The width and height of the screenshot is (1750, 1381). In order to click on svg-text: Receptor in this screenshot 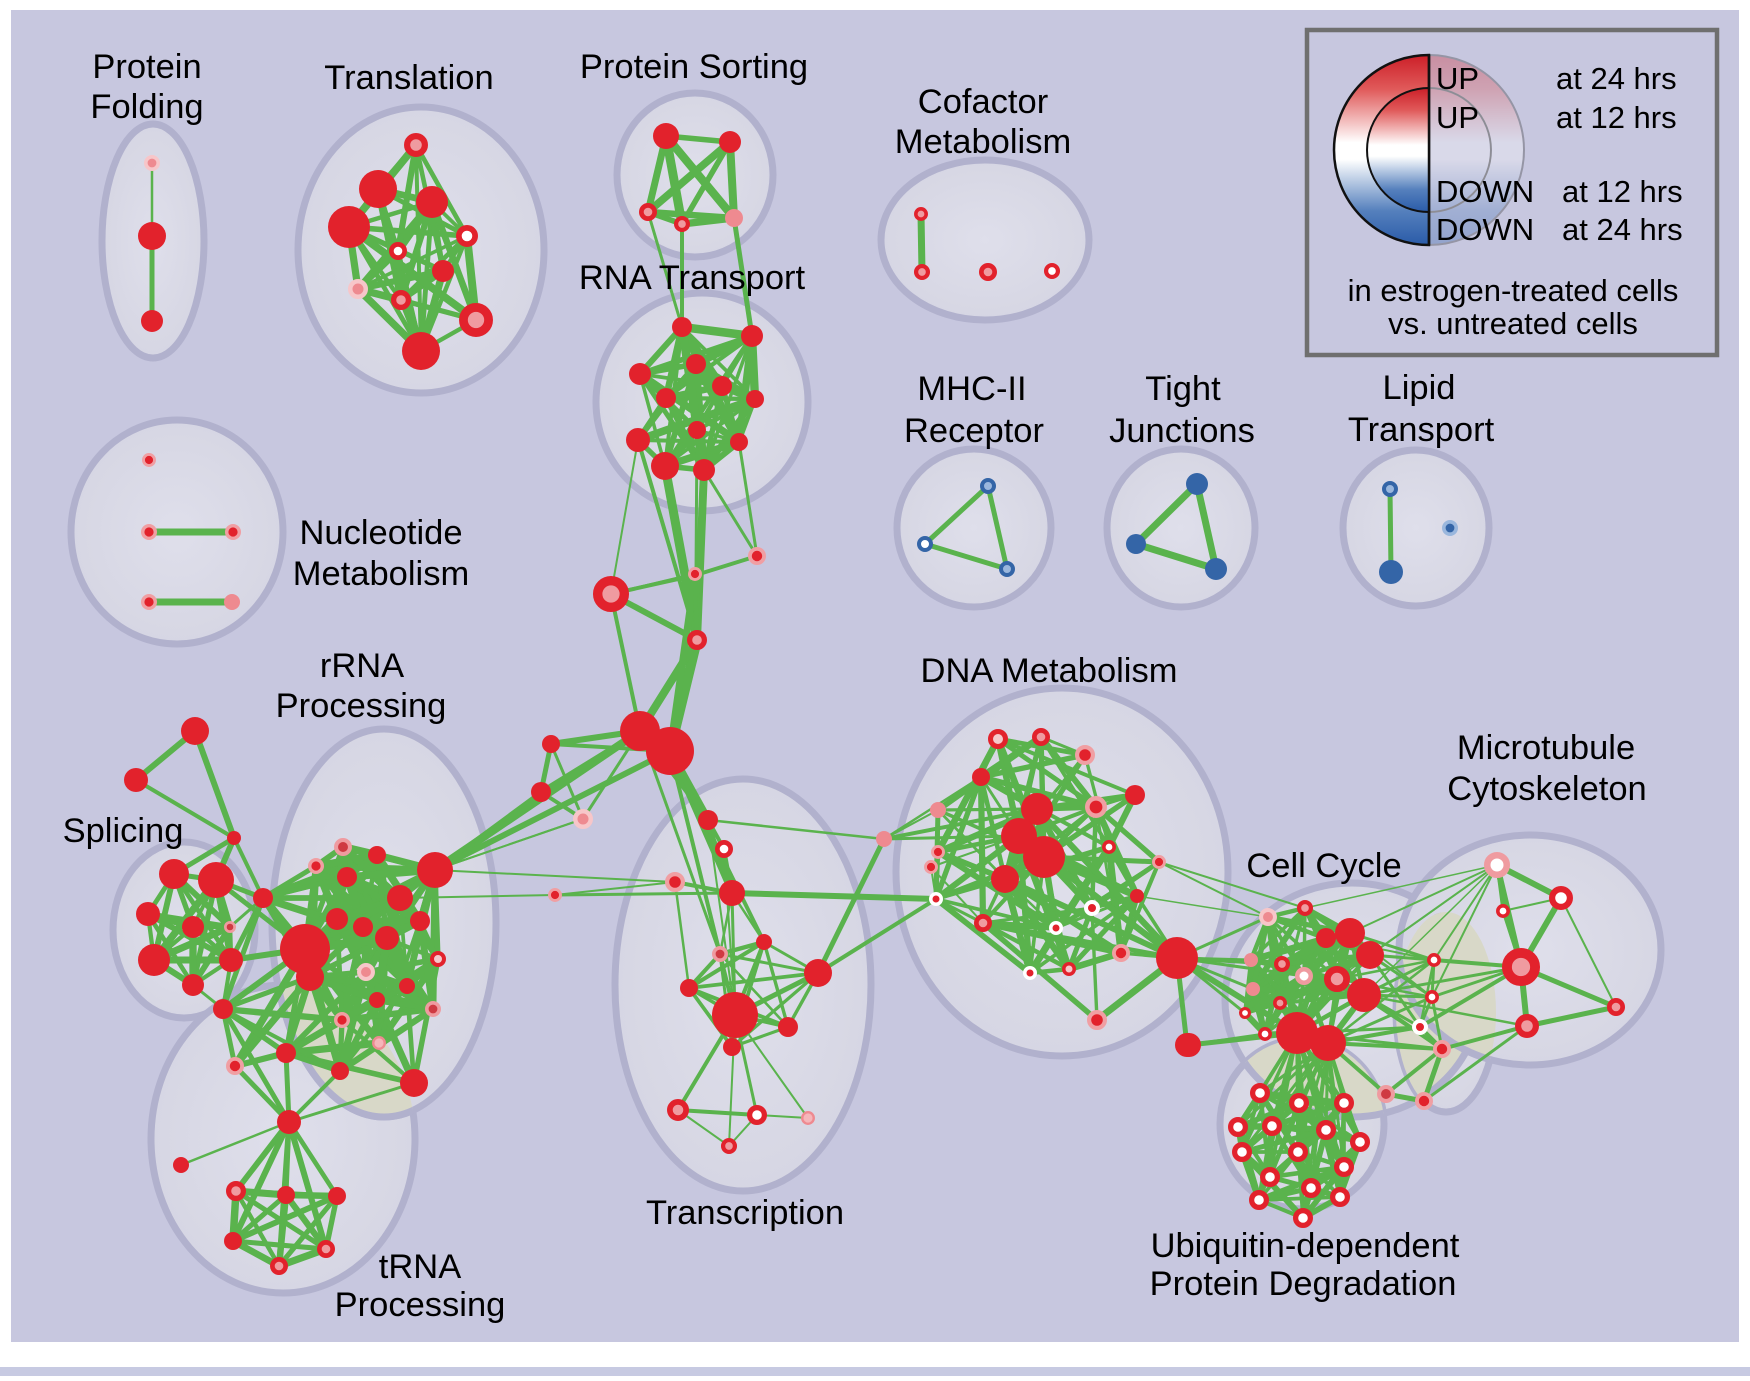, I will do `click(974, 431)`.